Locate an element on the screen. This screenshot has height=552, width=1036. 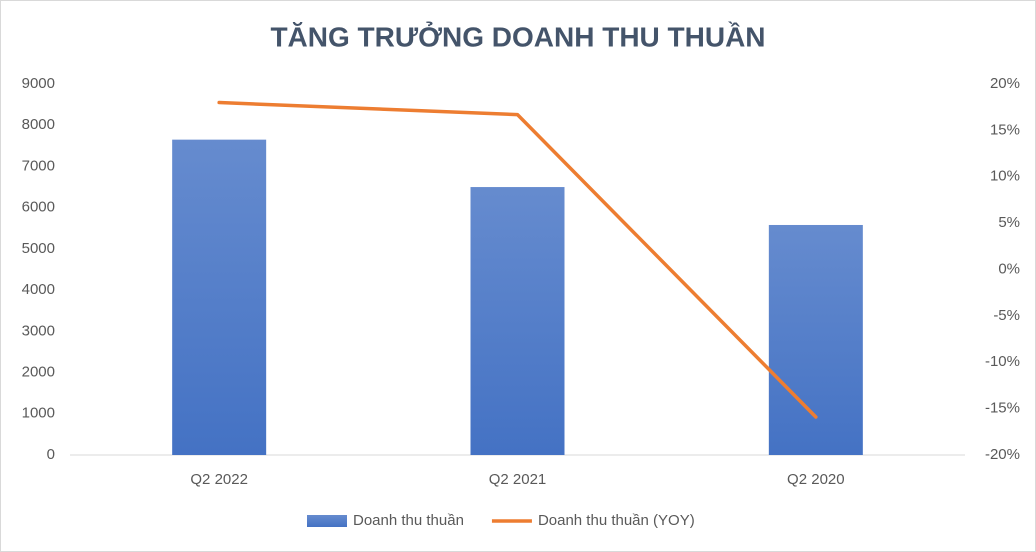
y-tick-label: 2000 is located at coordinates (38, 372).